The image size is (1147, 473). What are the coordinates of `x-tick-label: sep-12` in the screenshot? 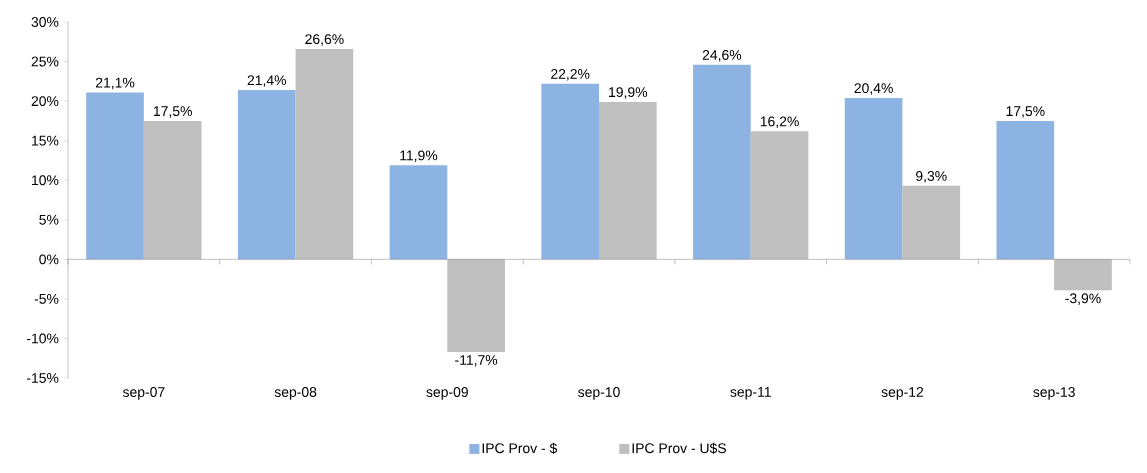 It's located at (902, 393).